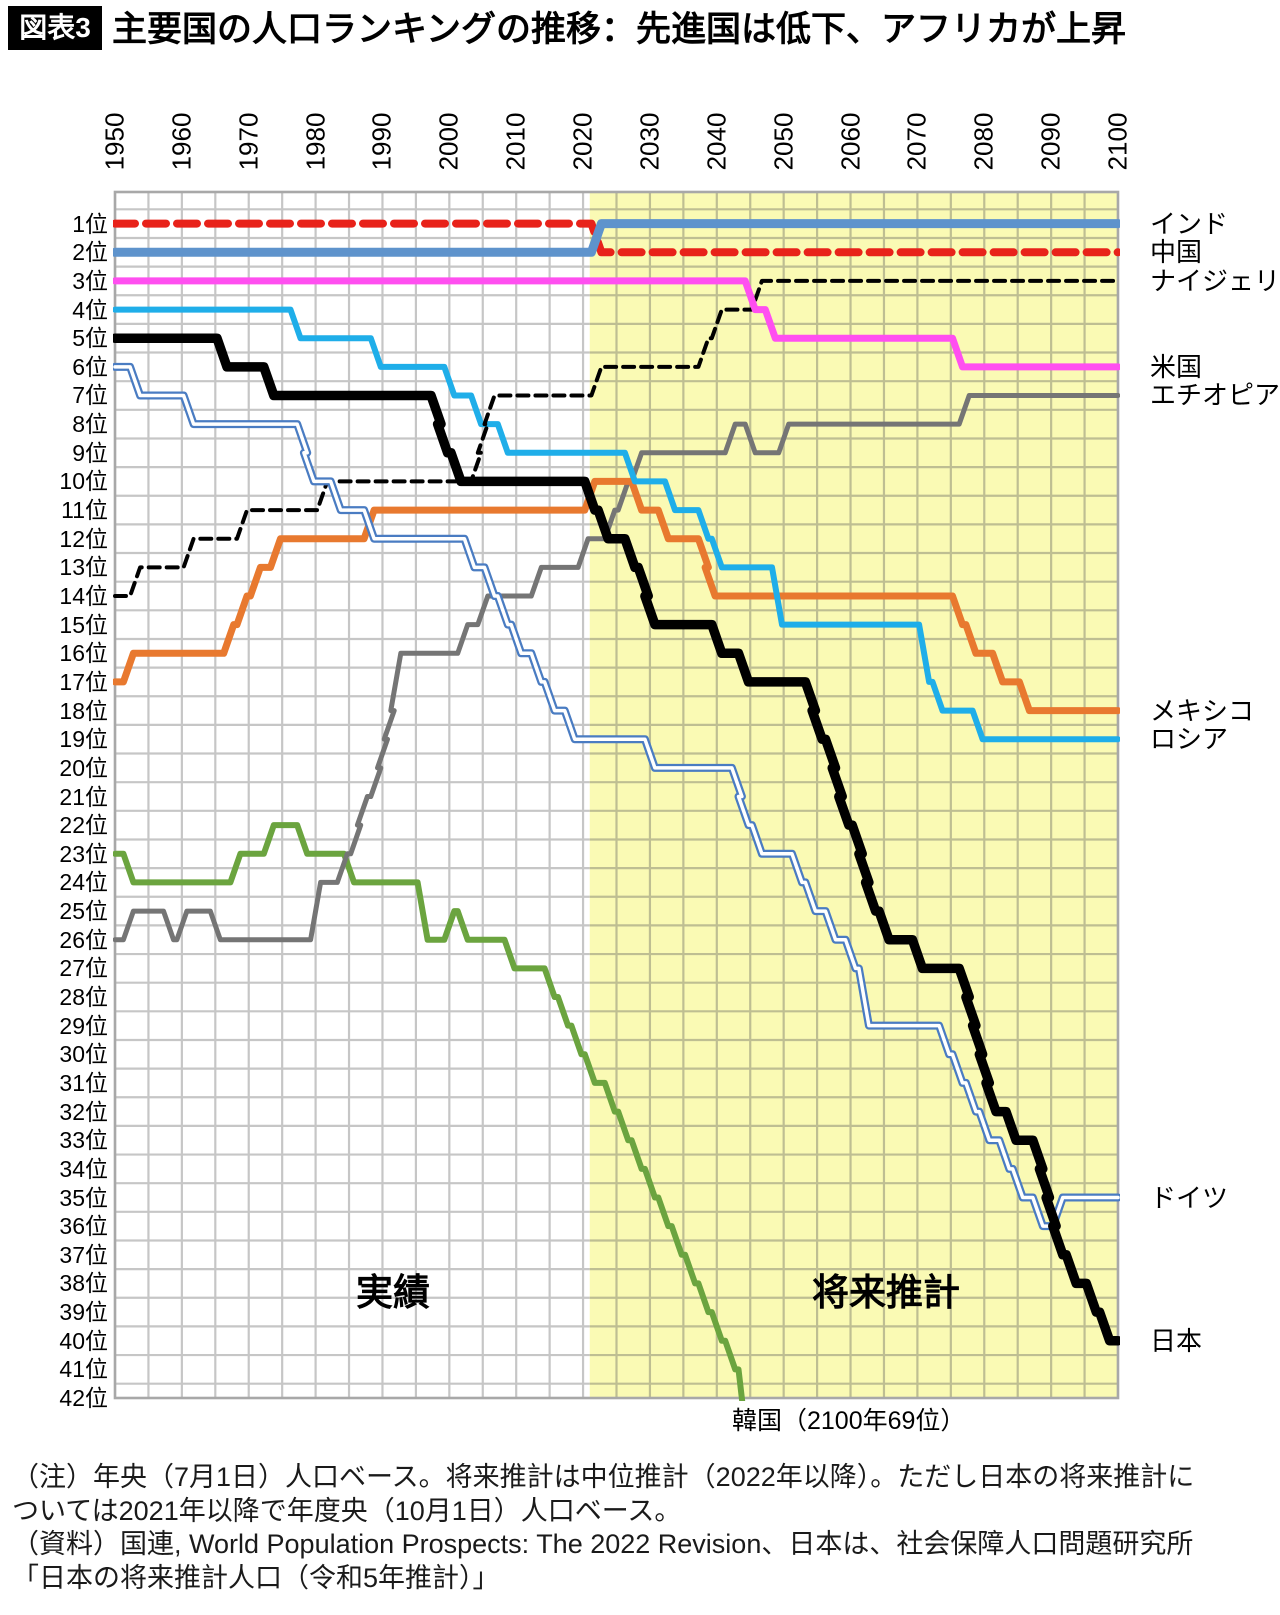 This screenshot has width=1280, height=1615. I want to click on rank-tick-17: 17位, so click(83, 681).